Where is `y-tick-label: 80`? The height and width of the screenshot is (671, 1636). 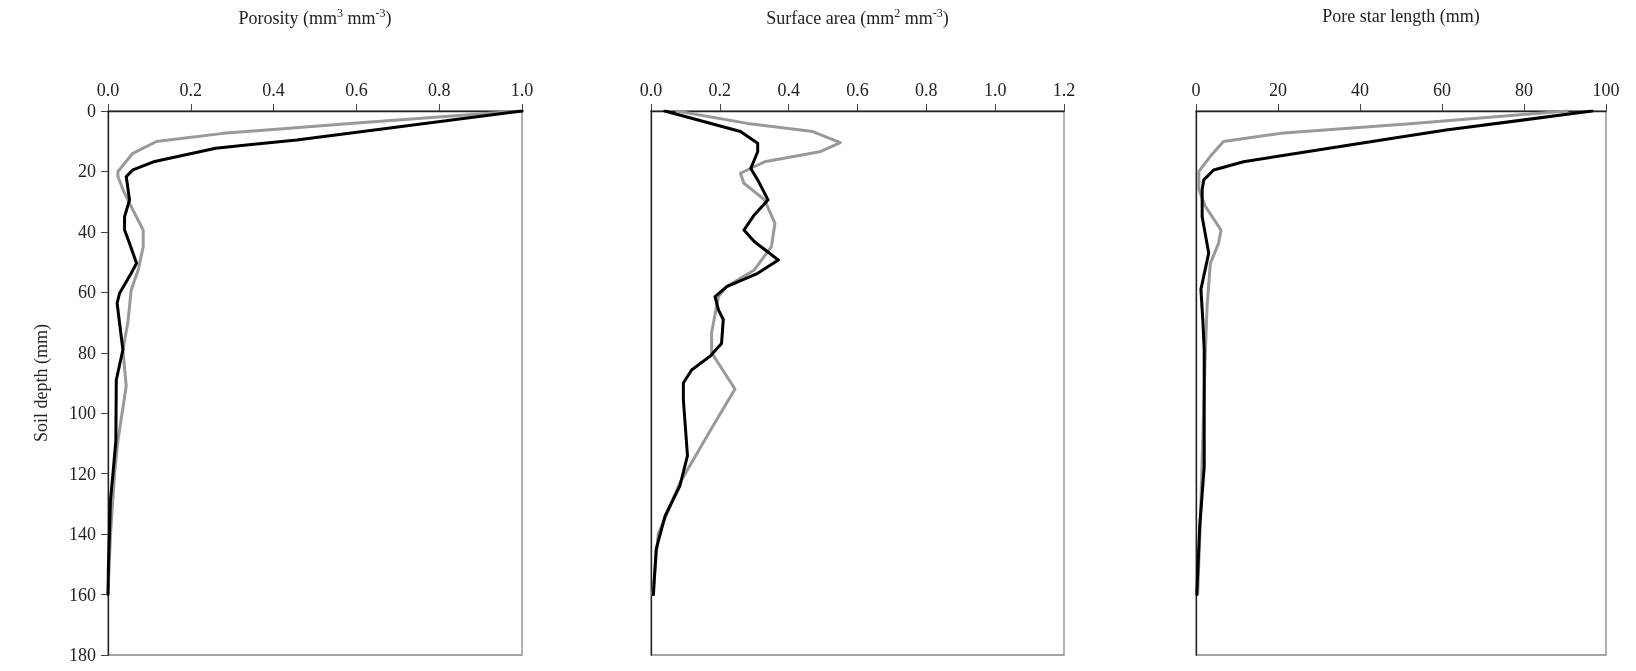
y-tick-label: 80 is located at coordinates (87, 352).